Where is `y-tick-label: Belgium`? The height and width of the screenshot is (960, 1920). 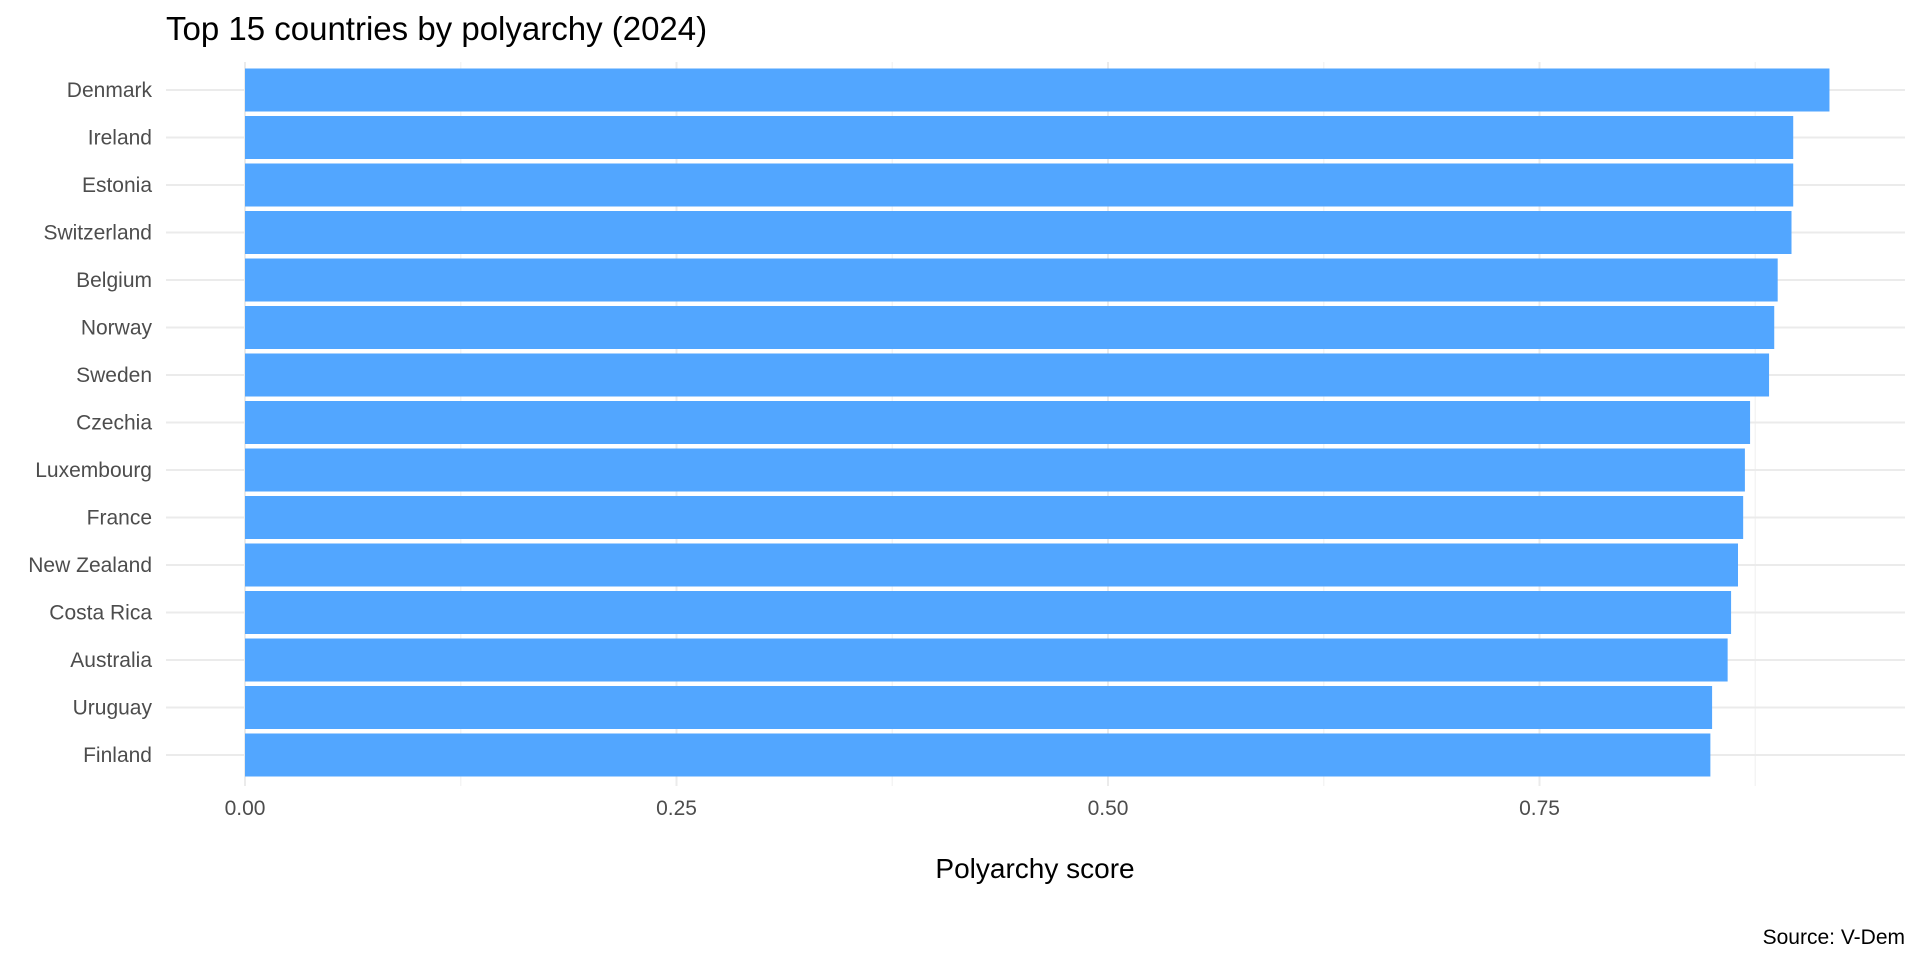
y-tick-label: Belgium is located at coordinates (114, 280).